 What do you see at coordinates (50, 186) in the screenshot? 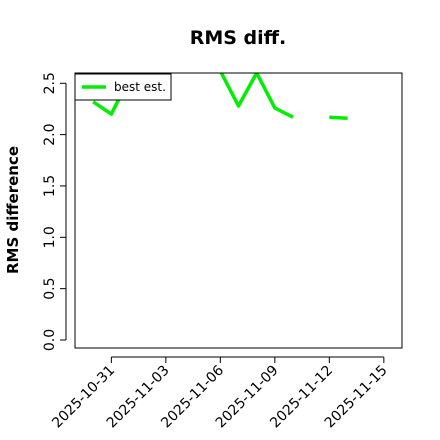
I see `y-tick-label: 1.5` at bounding box center [50, 186].